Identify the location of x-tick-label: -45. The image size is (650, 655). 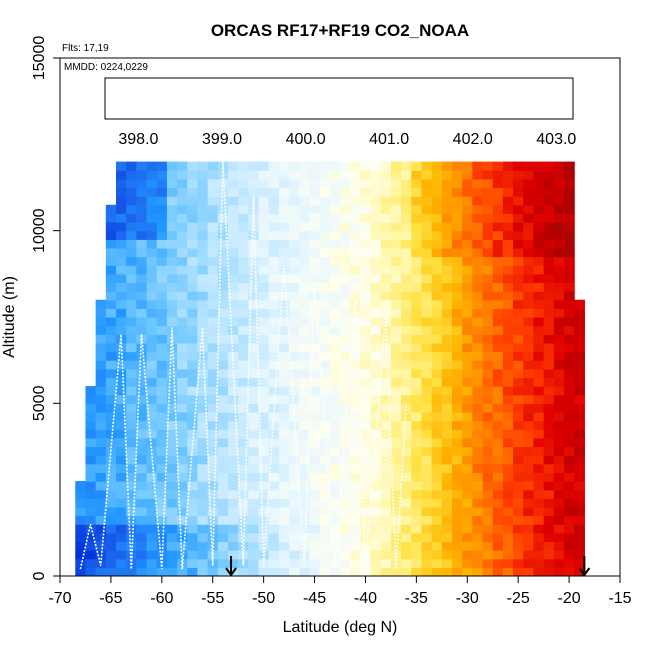
(314, 598).